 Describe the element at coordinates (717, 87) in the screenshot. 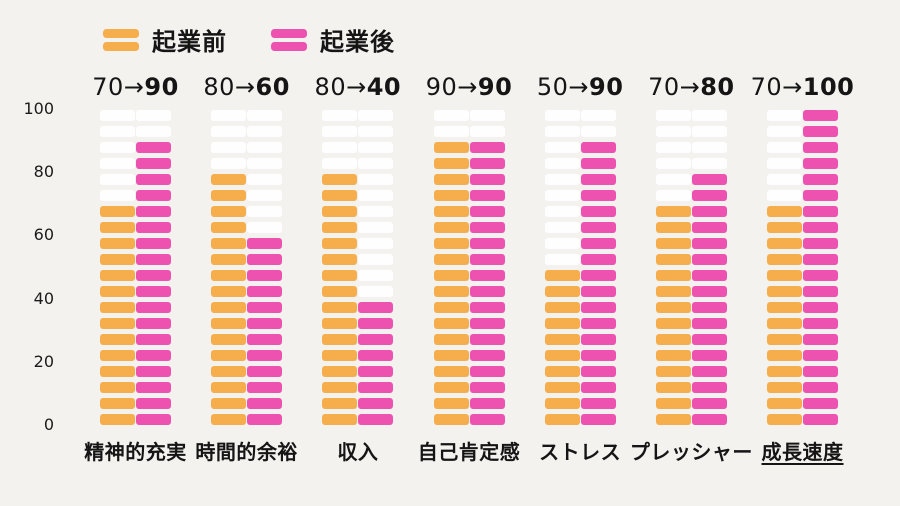

I see `after-value: 80` at that location.